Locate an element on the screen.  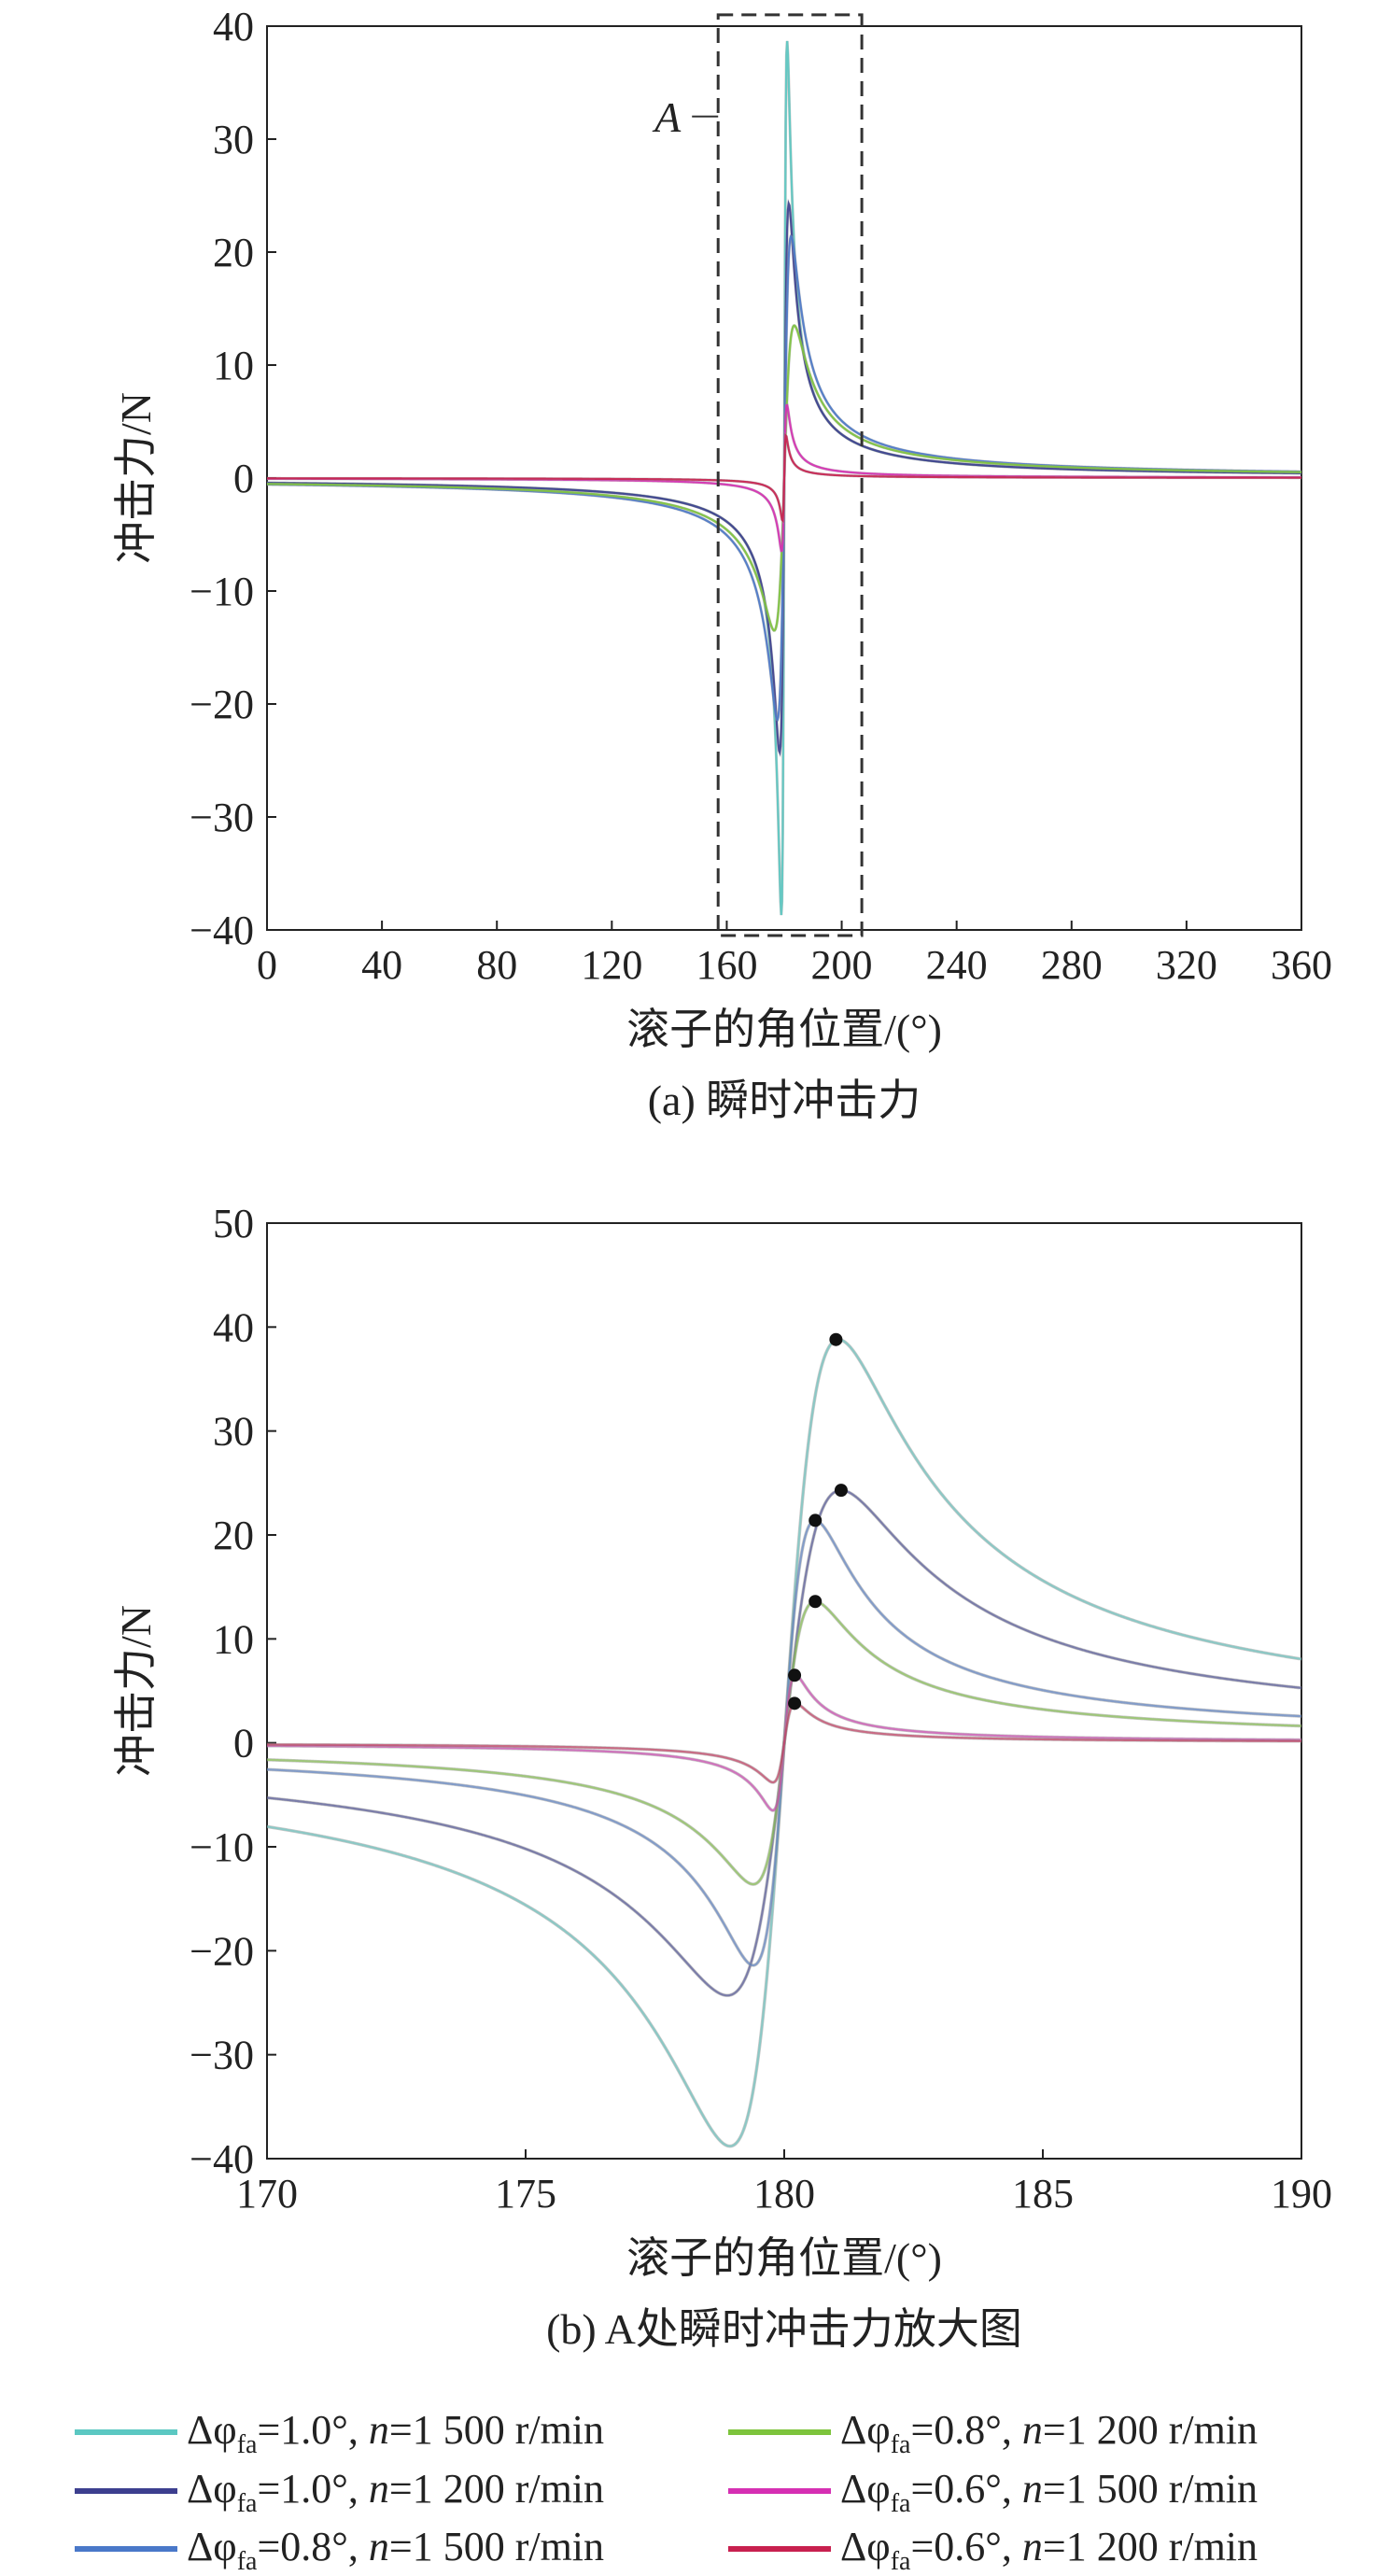
x-tick-label: 320 is located at coordinates (1186, 965).